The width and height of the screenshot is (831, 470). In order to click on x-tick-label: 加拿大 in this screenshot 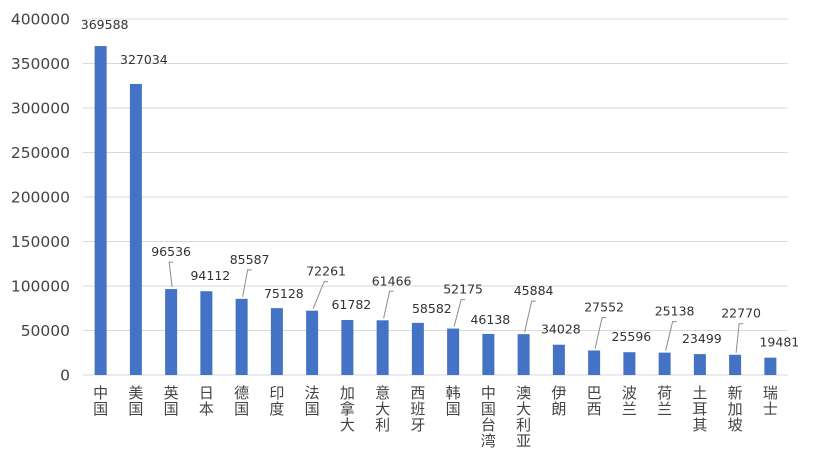, I will do `click(347, 409)`.